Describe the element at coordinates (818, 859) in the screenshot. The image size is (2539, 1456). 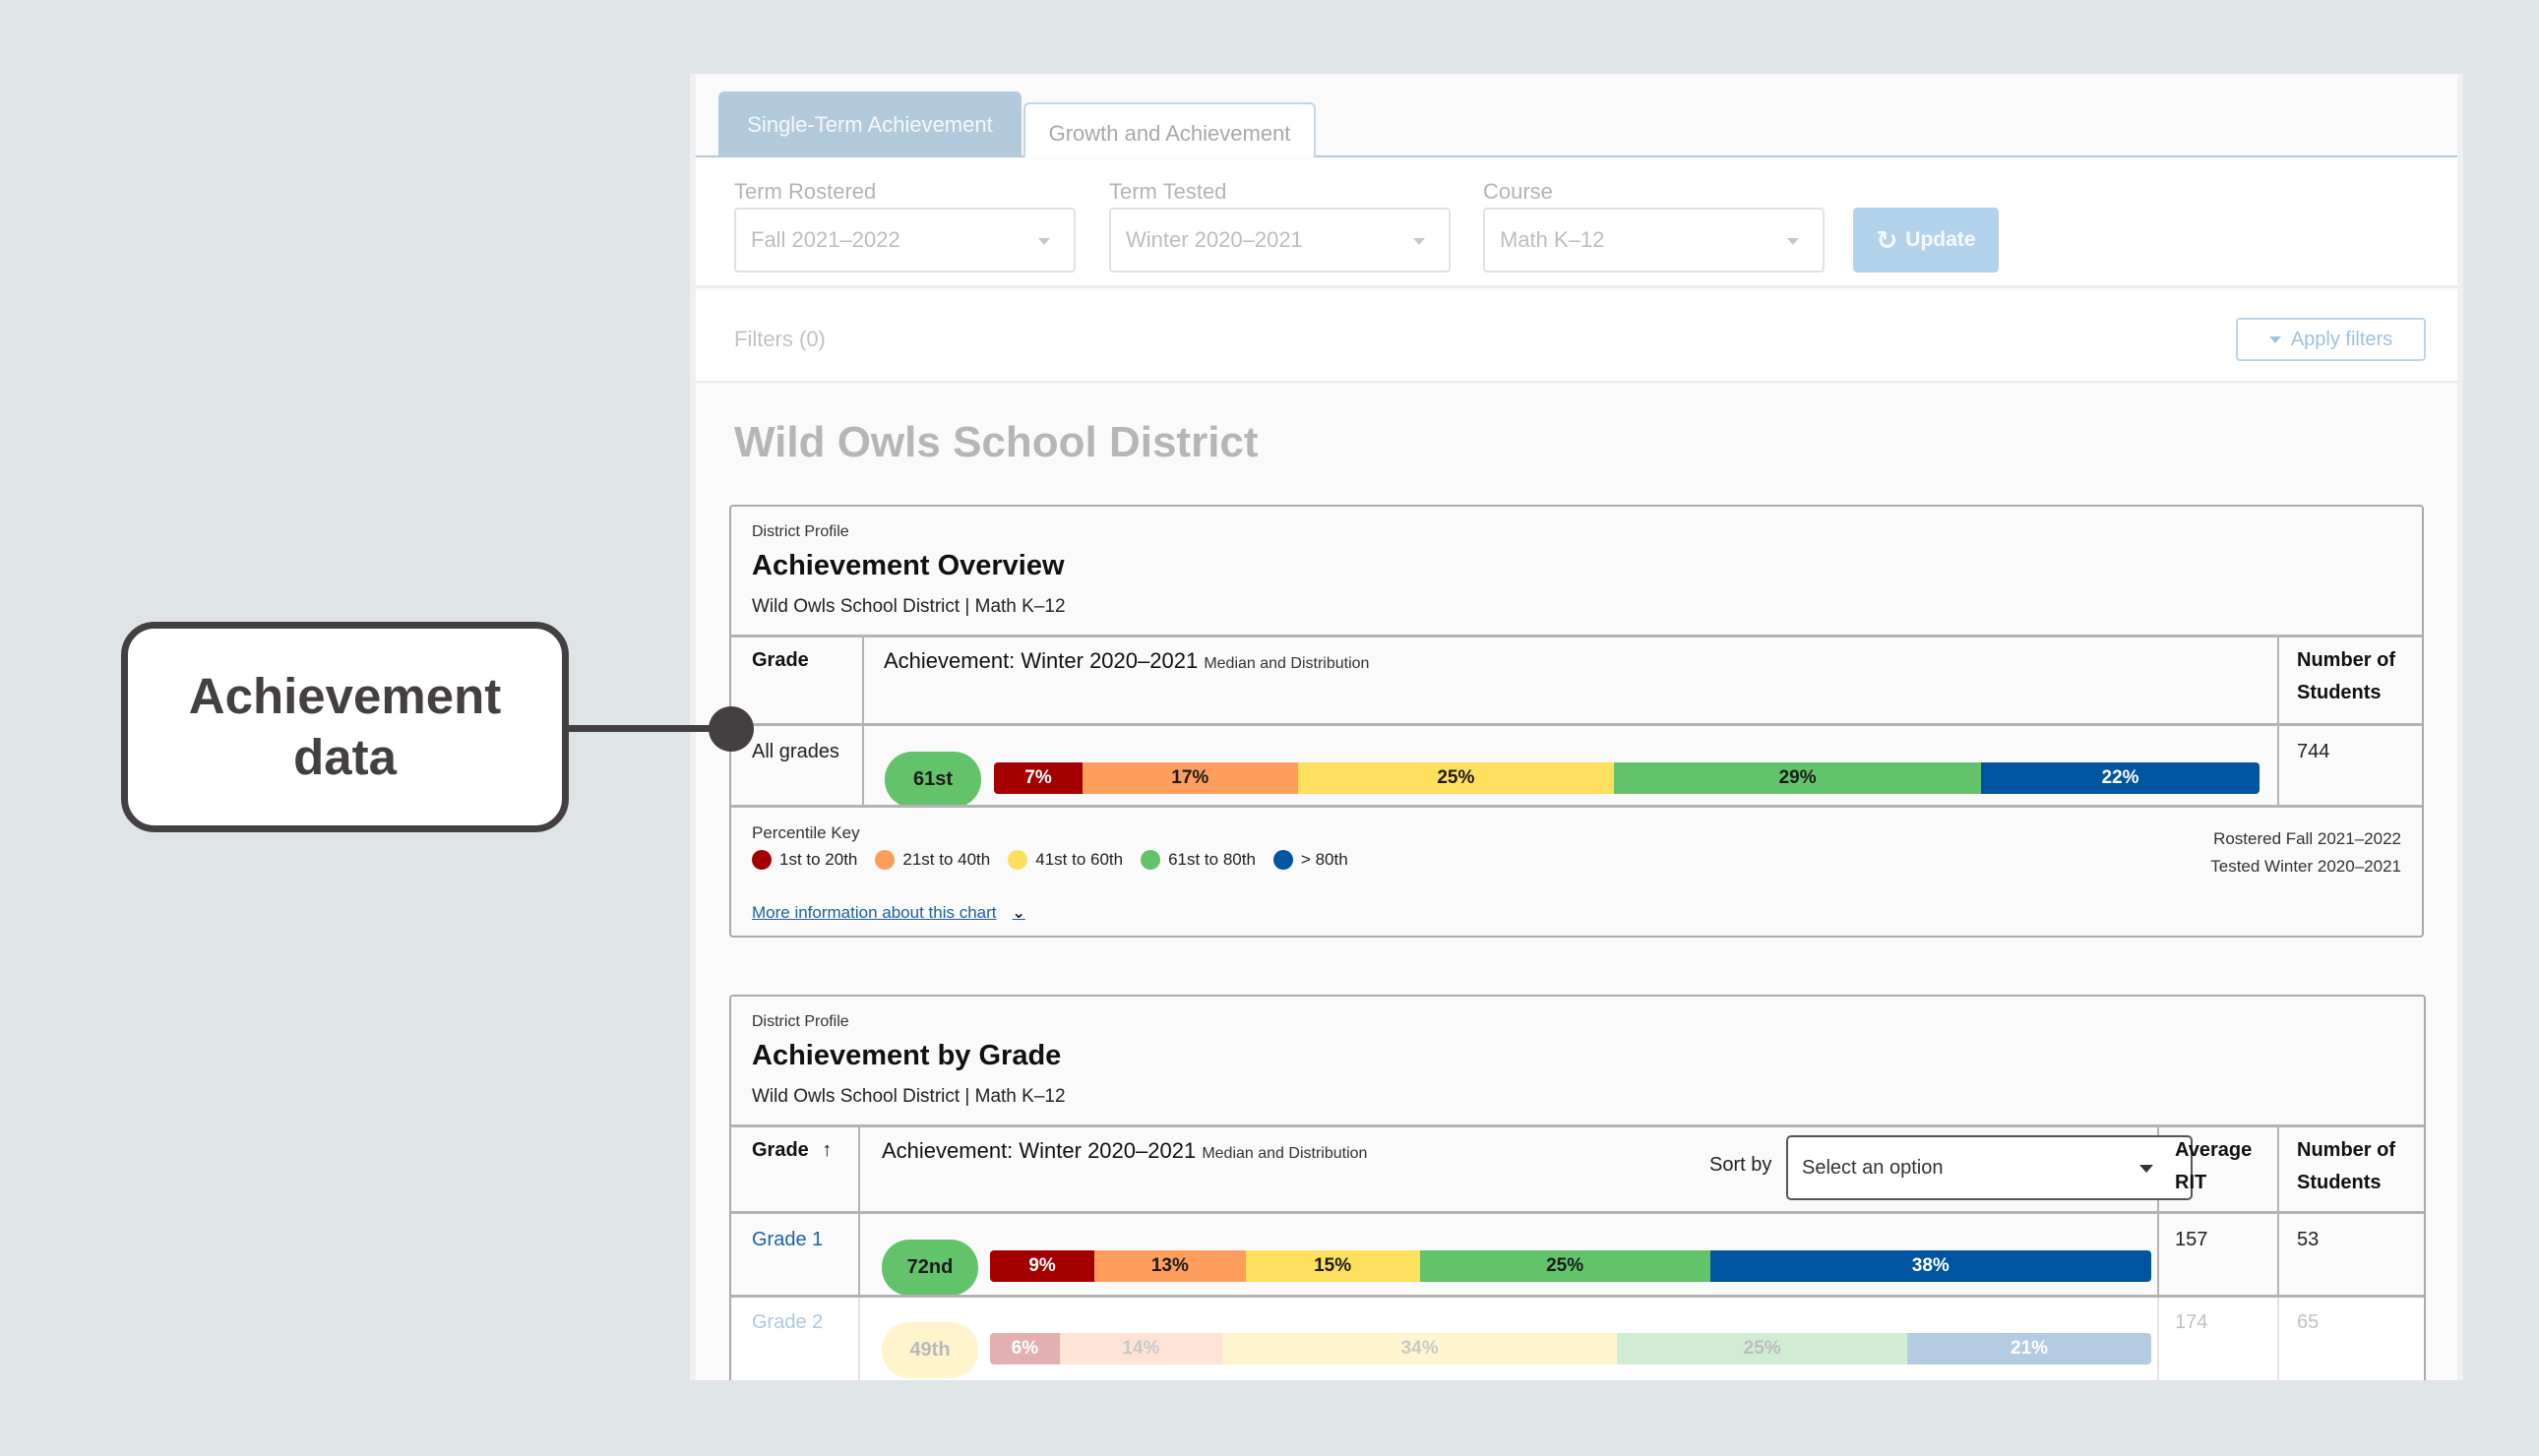
I see `key-label: 1st to 20th` at that location.